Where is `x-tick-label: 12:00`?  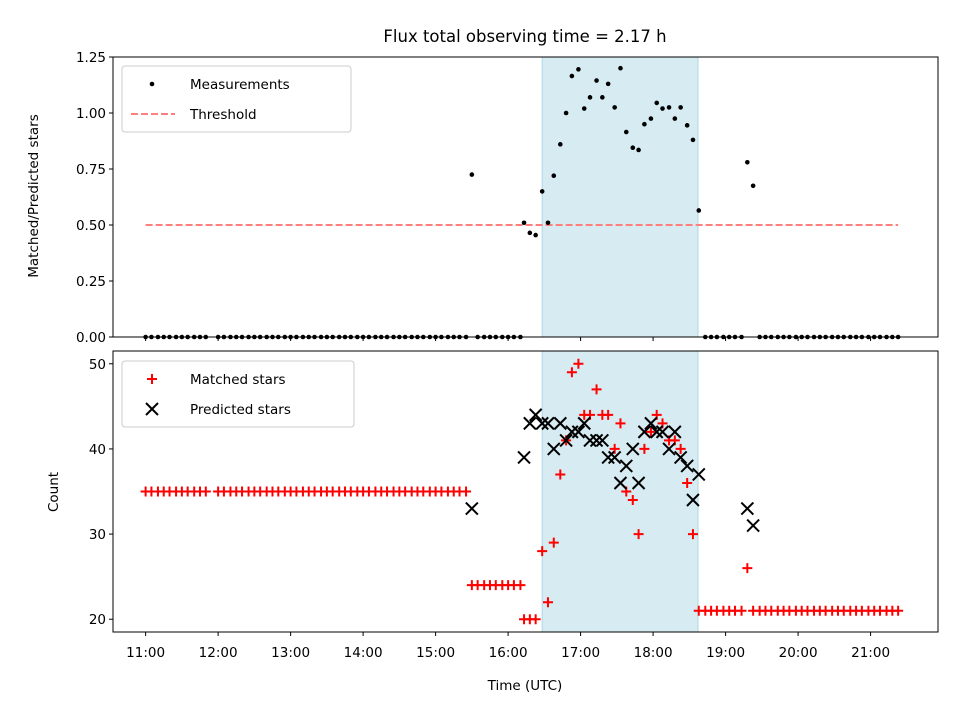 x-tick-label: 12:00 is located at coordinates (218, 653).